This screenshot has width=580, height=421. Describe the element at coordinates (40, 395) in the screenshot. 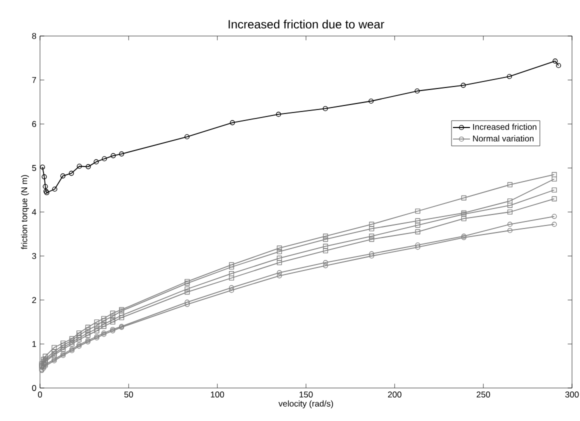

I see `x-tick-label: 0` at that location.